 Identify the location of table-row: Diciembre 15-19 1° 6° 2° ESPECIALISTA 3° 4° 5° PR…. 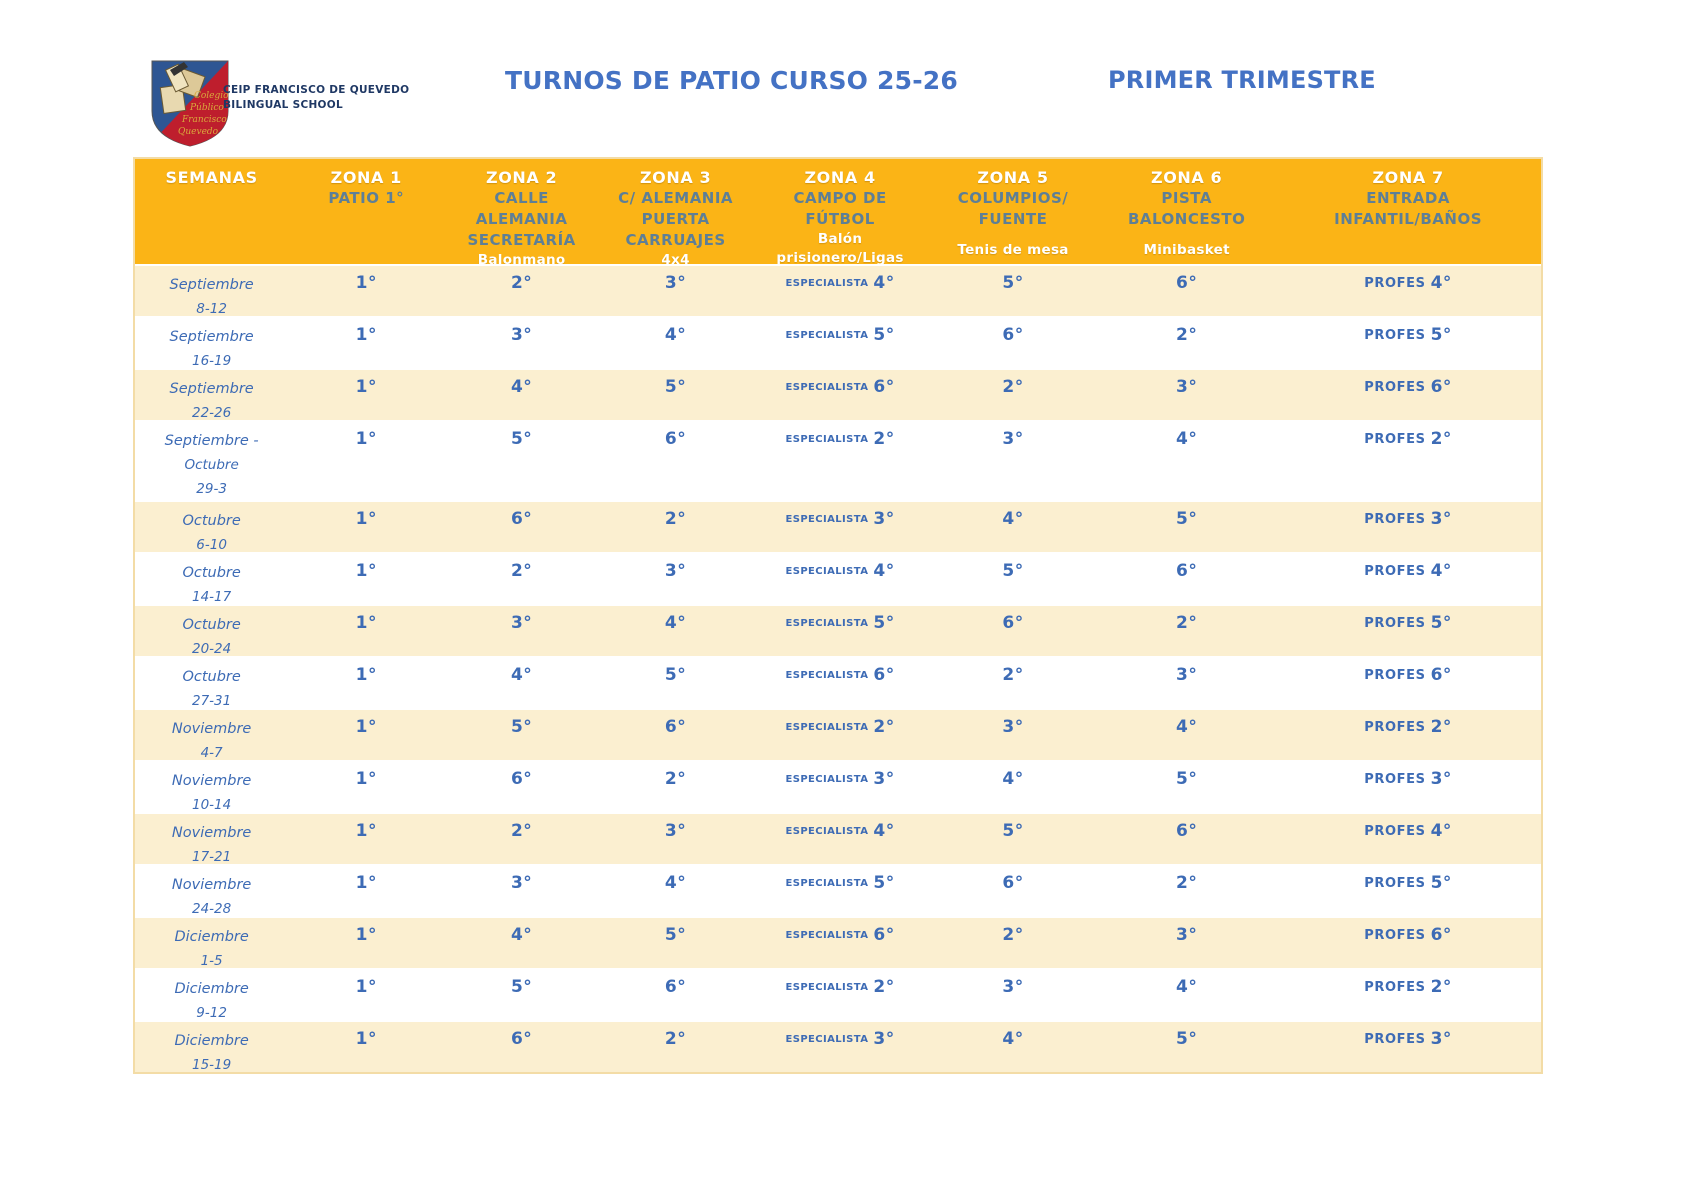
(838, 1046).